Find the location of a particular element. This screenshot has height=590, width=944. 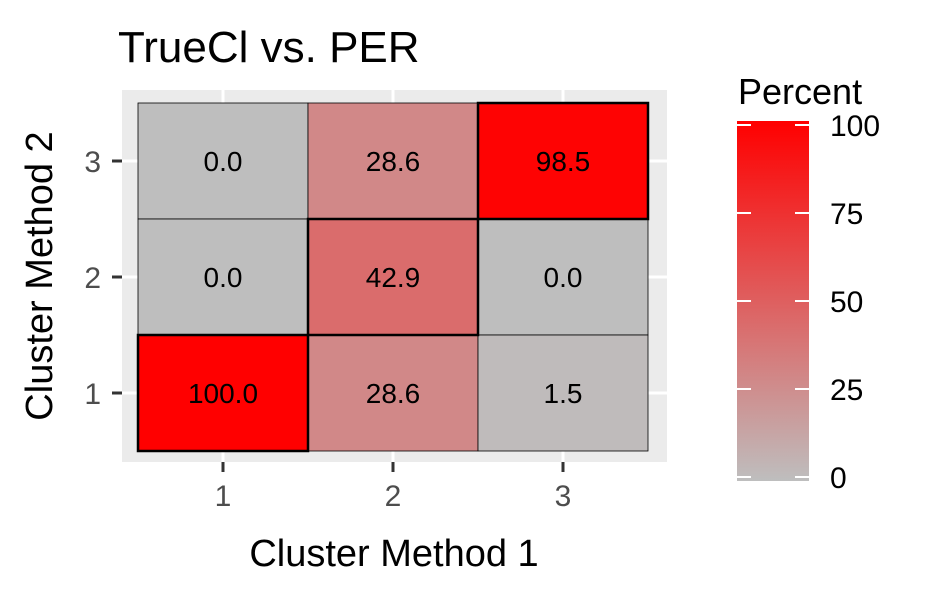

x-tick-label: 3 is located at coordinates (563, 496).